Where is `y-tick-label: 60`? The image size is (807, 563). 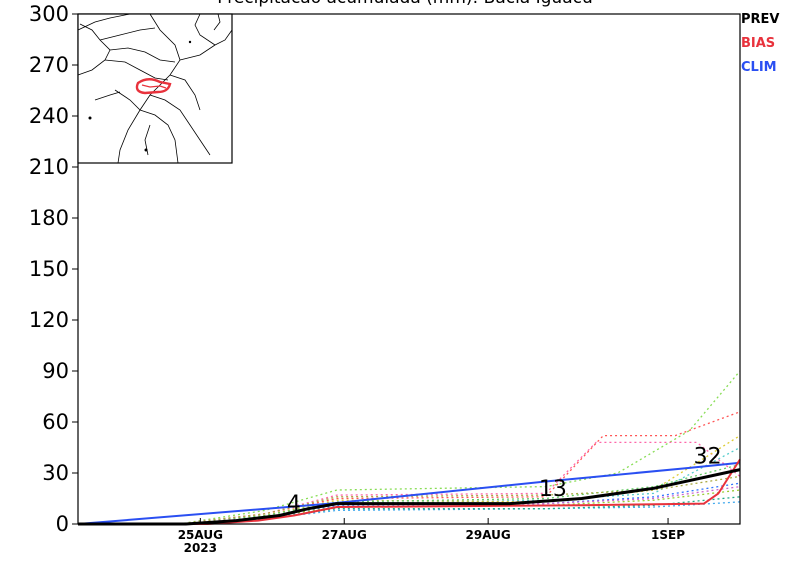
y-tick-label: 60 is located at coordinates (55, 422).